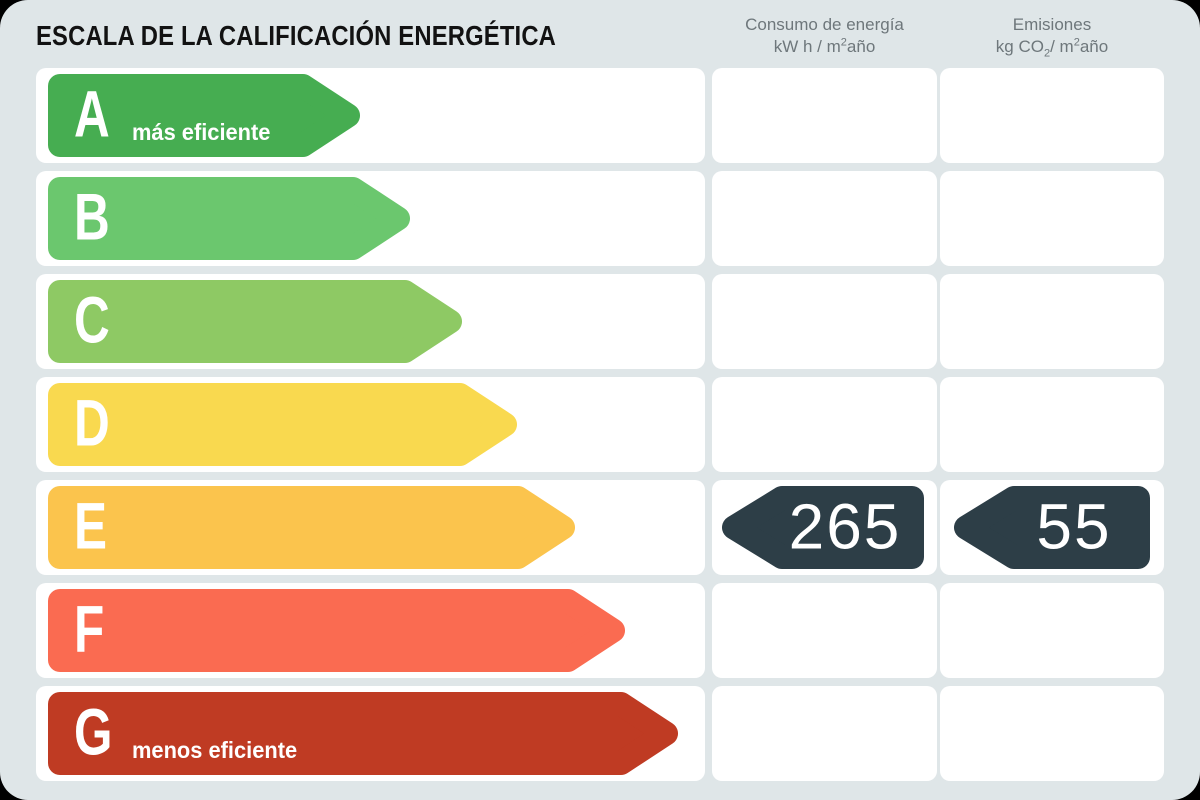  I want to click on badge-value: 265, so click(845, 526).